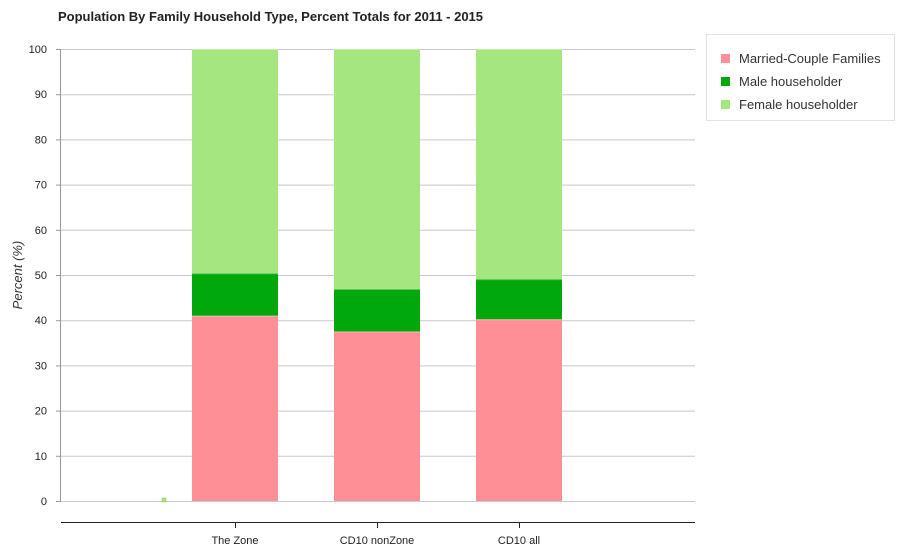  What do you see at coordinates (44, 502) in the screenshot?
I see `y-tick-label: 0` at bounding box center [44, 502].